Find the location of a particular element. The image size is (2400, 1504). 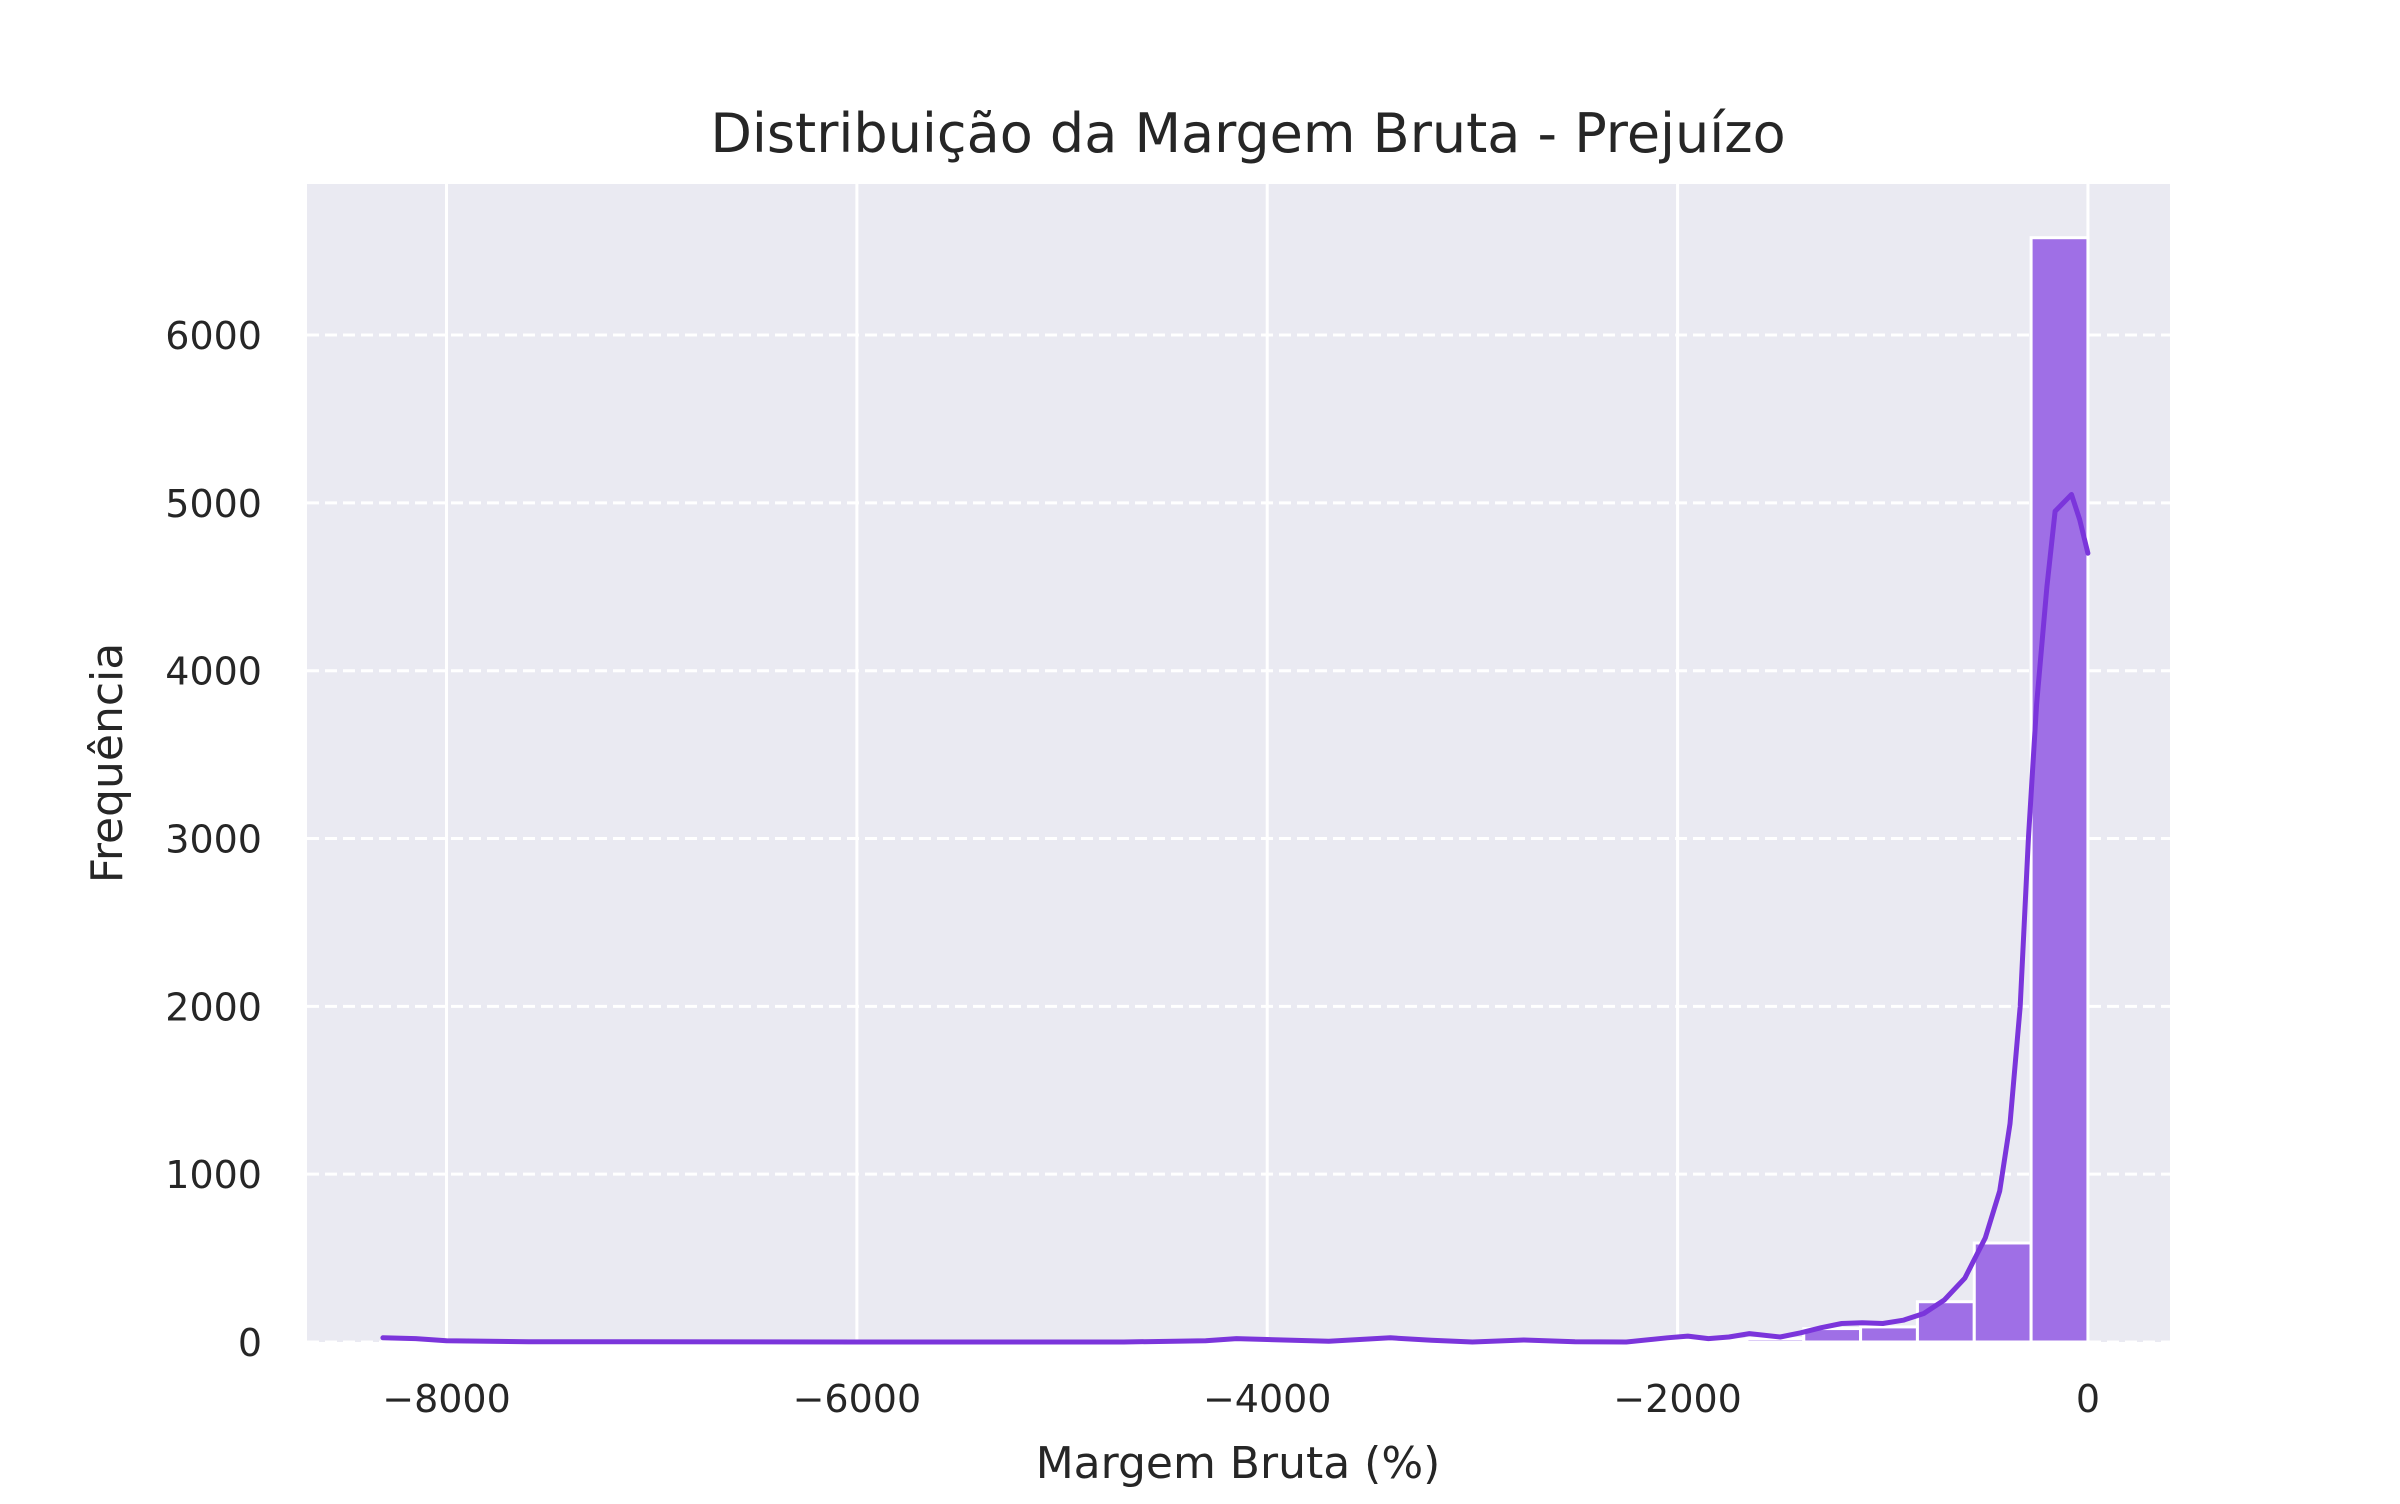

x-axis-title: Margem Bruta (%) is located at coordinates (1238, 1463).